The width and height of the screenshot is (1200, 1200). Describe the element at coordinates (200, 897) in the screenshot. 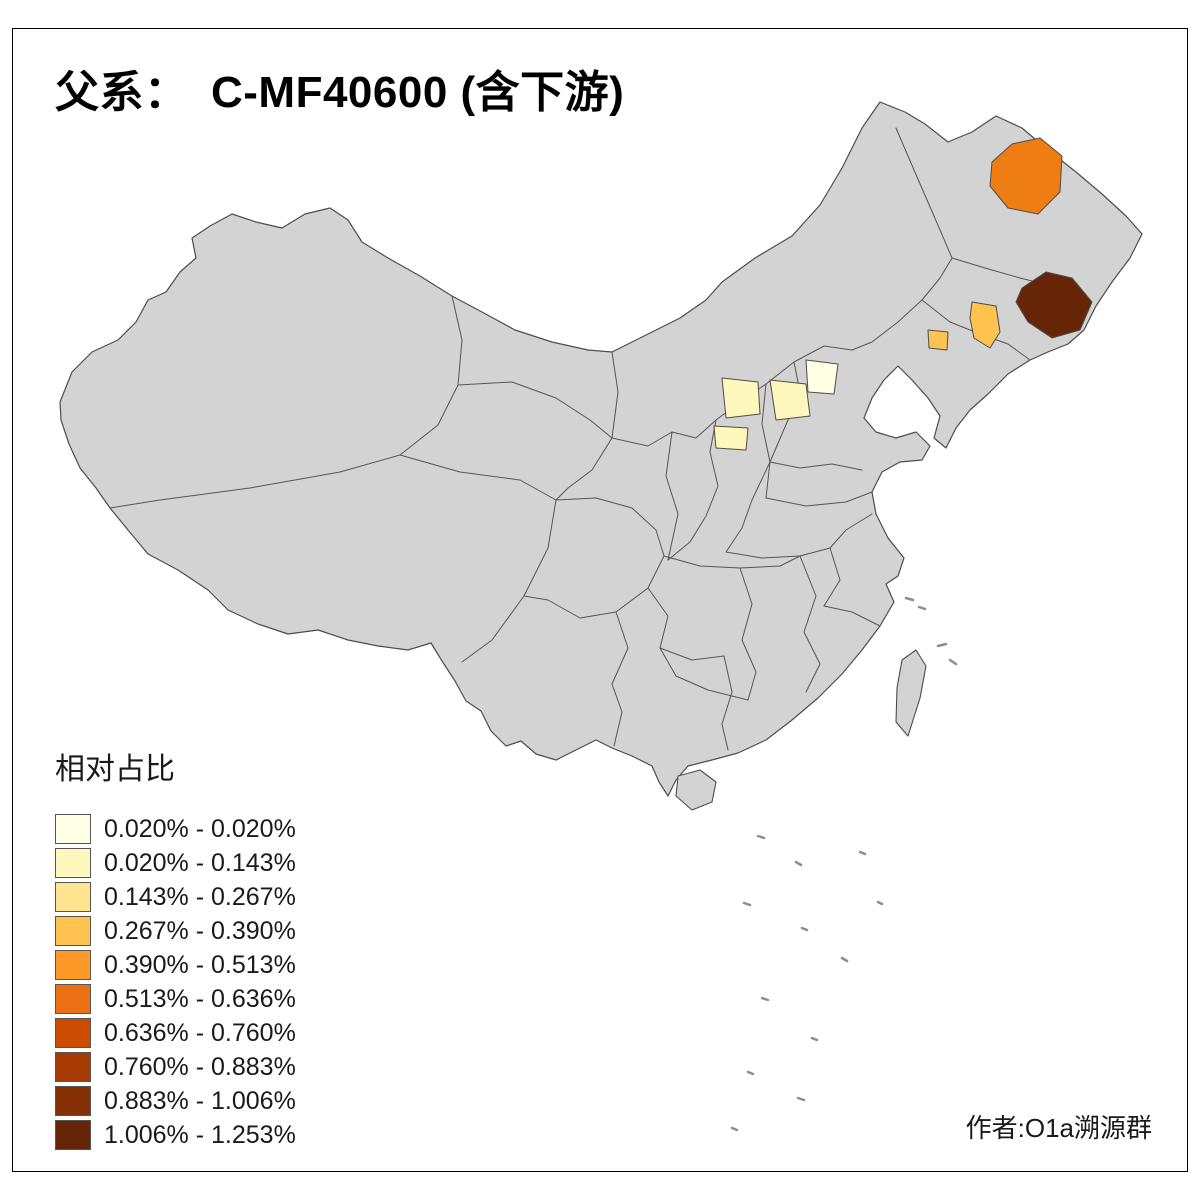

I see `legend-label: 0.143% - 0.267%` at that location.